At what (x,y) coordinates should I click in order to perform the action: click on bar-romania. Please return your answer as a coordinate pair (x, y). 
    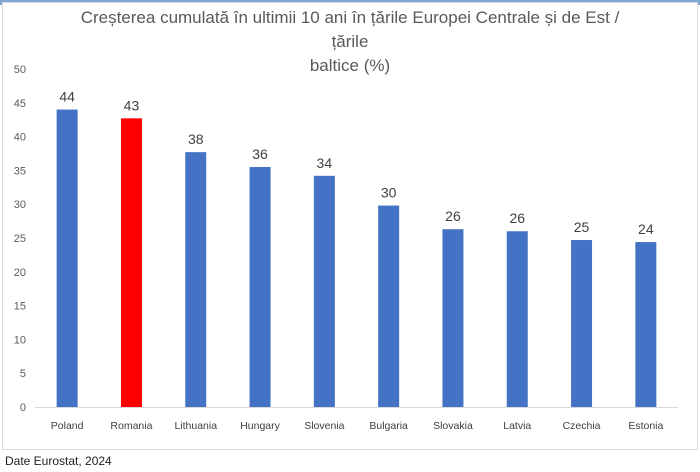
    Looking at the image, I should click on (131, 263).